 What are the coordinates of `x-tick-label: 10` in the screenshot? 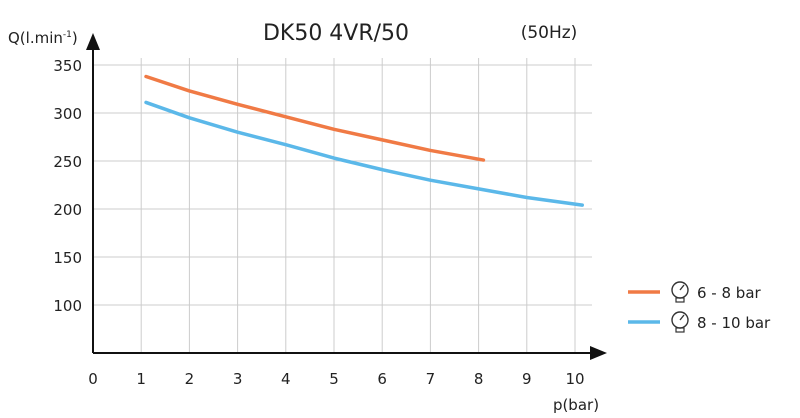 It's located at (574, 379).